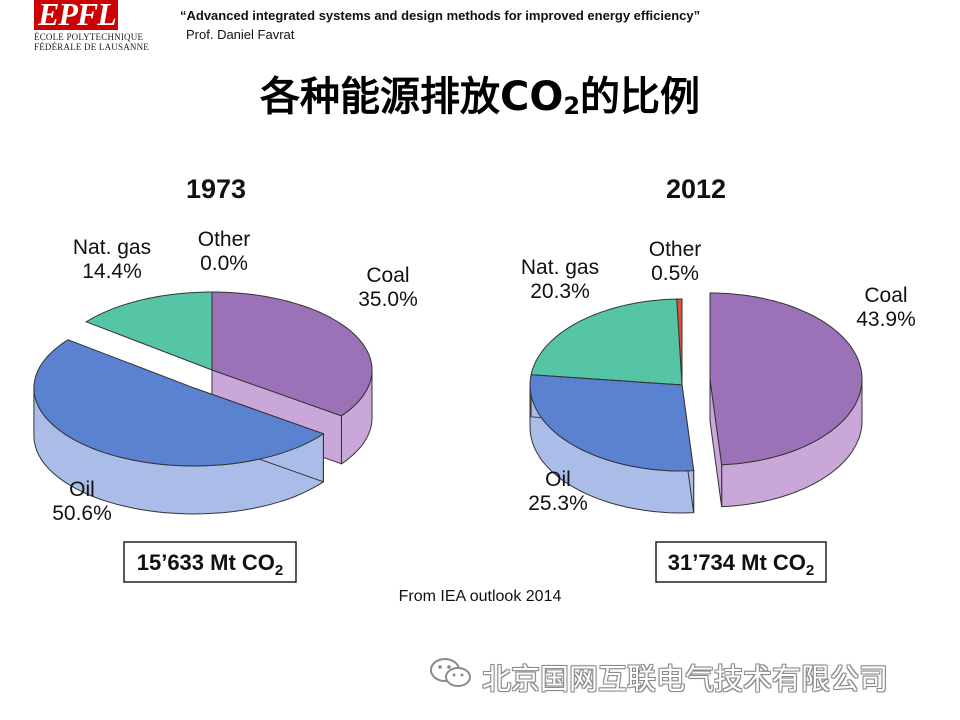 The height and width of the screenshot is (720, 960). I want to click on pie-0-label-coal: Coal, so click(387, 275).